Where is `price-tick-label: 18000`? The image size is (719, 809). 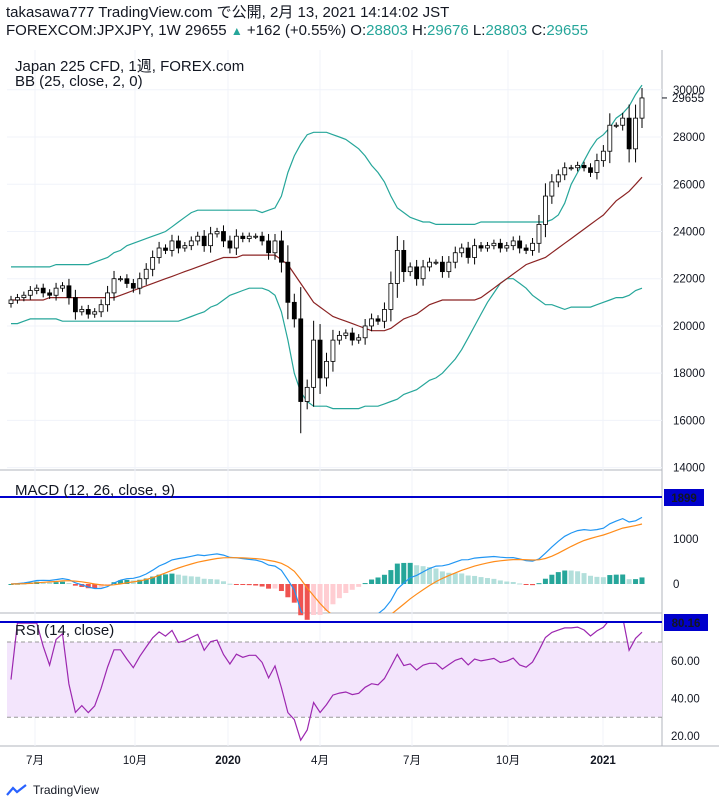
price-tick-label: 18000 is located at coordinates (689, 374).